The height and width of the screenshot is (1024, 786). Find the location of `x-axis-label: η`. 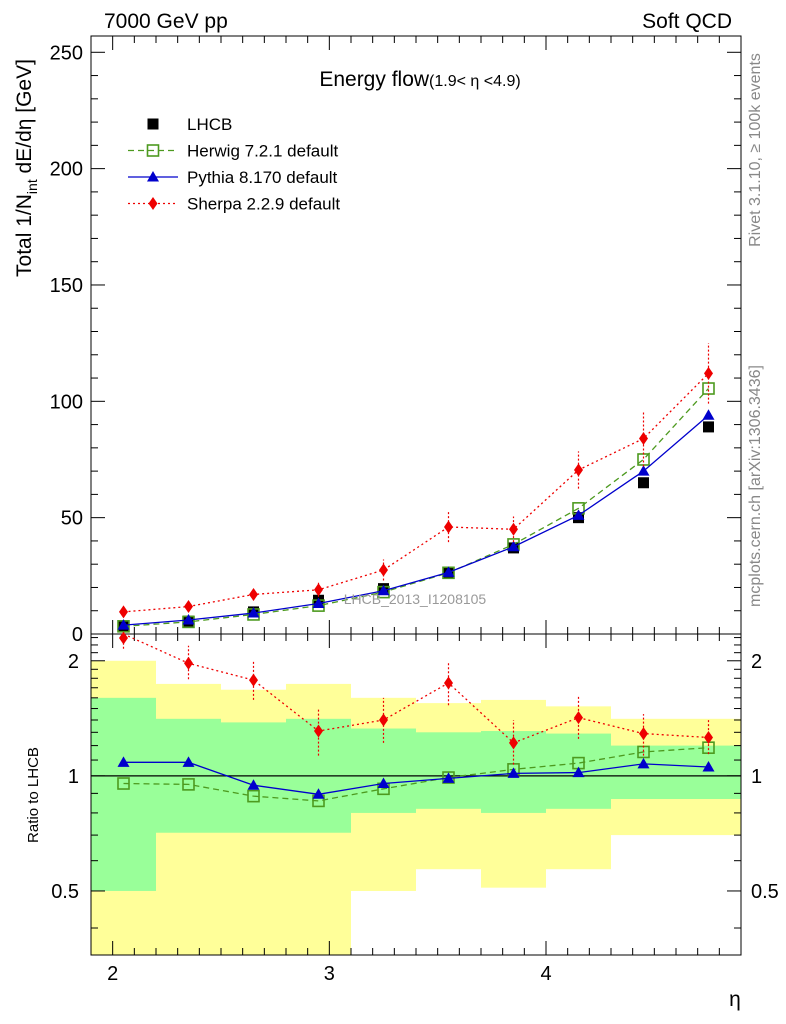

x-axis-label: η is located at coordinates (735, 999).